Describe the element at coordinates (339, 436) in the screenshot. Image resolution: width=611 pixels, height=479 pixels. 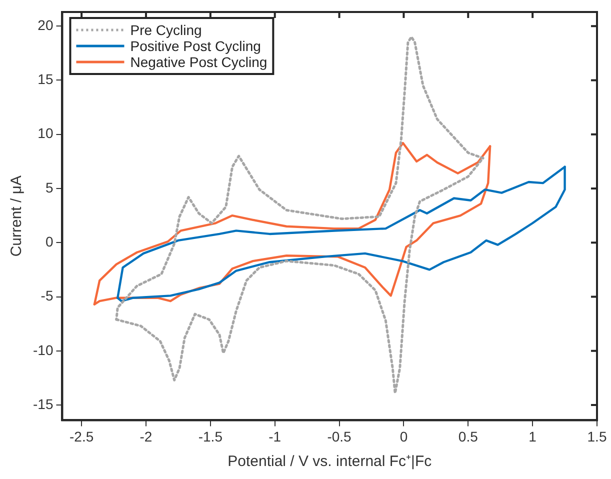
I see `x-tick-label: -0.5` at that location.